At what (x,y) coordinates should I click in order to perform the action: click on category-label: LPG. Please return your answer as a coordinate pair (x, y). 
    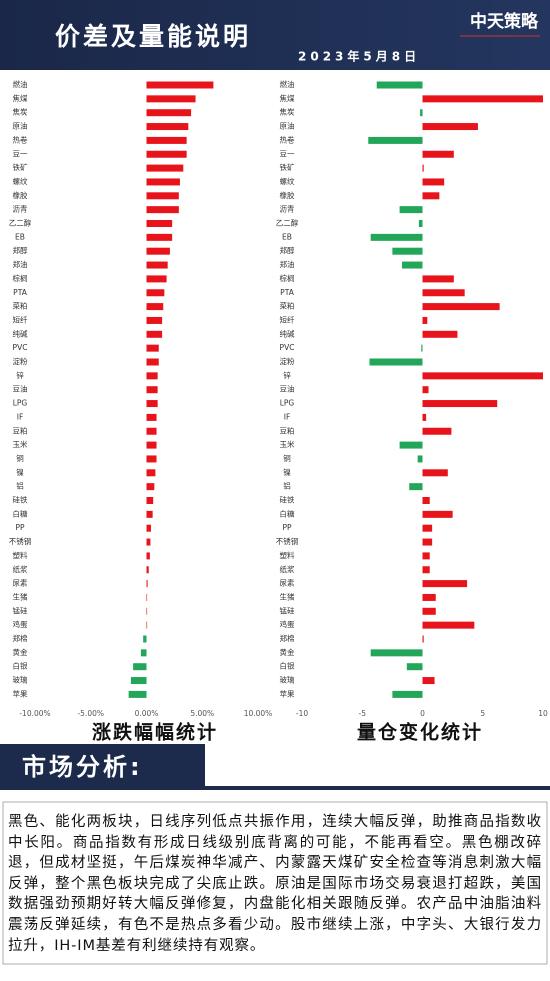
    Looking at the image, I should click on (287, 403).